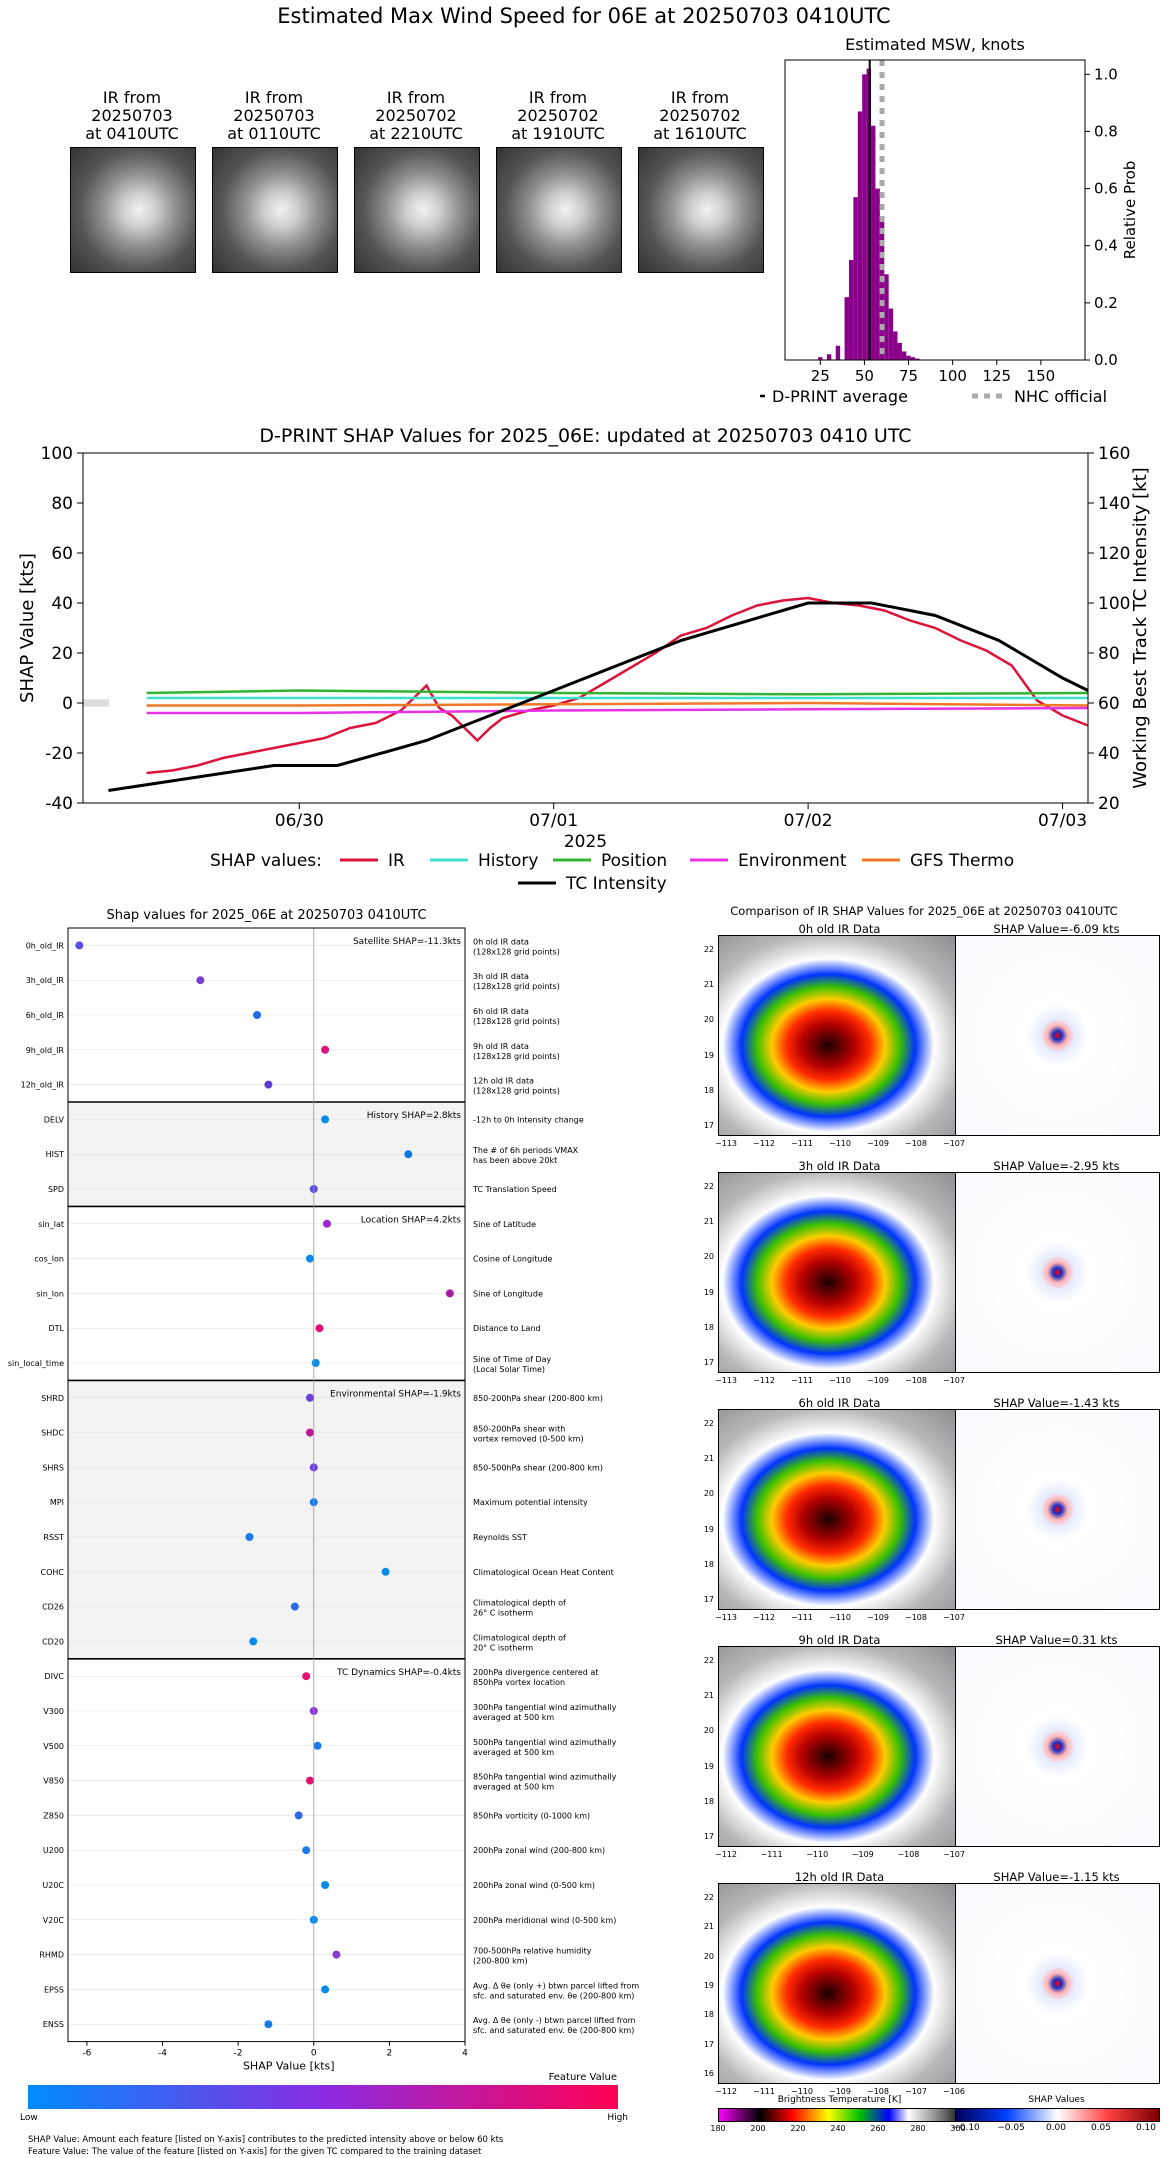  Describe the element at coordinates (132, 116) in the screenshot. I see `ir-thumbnail-caption: IR from 20250703 at 0410UTC` at that location.